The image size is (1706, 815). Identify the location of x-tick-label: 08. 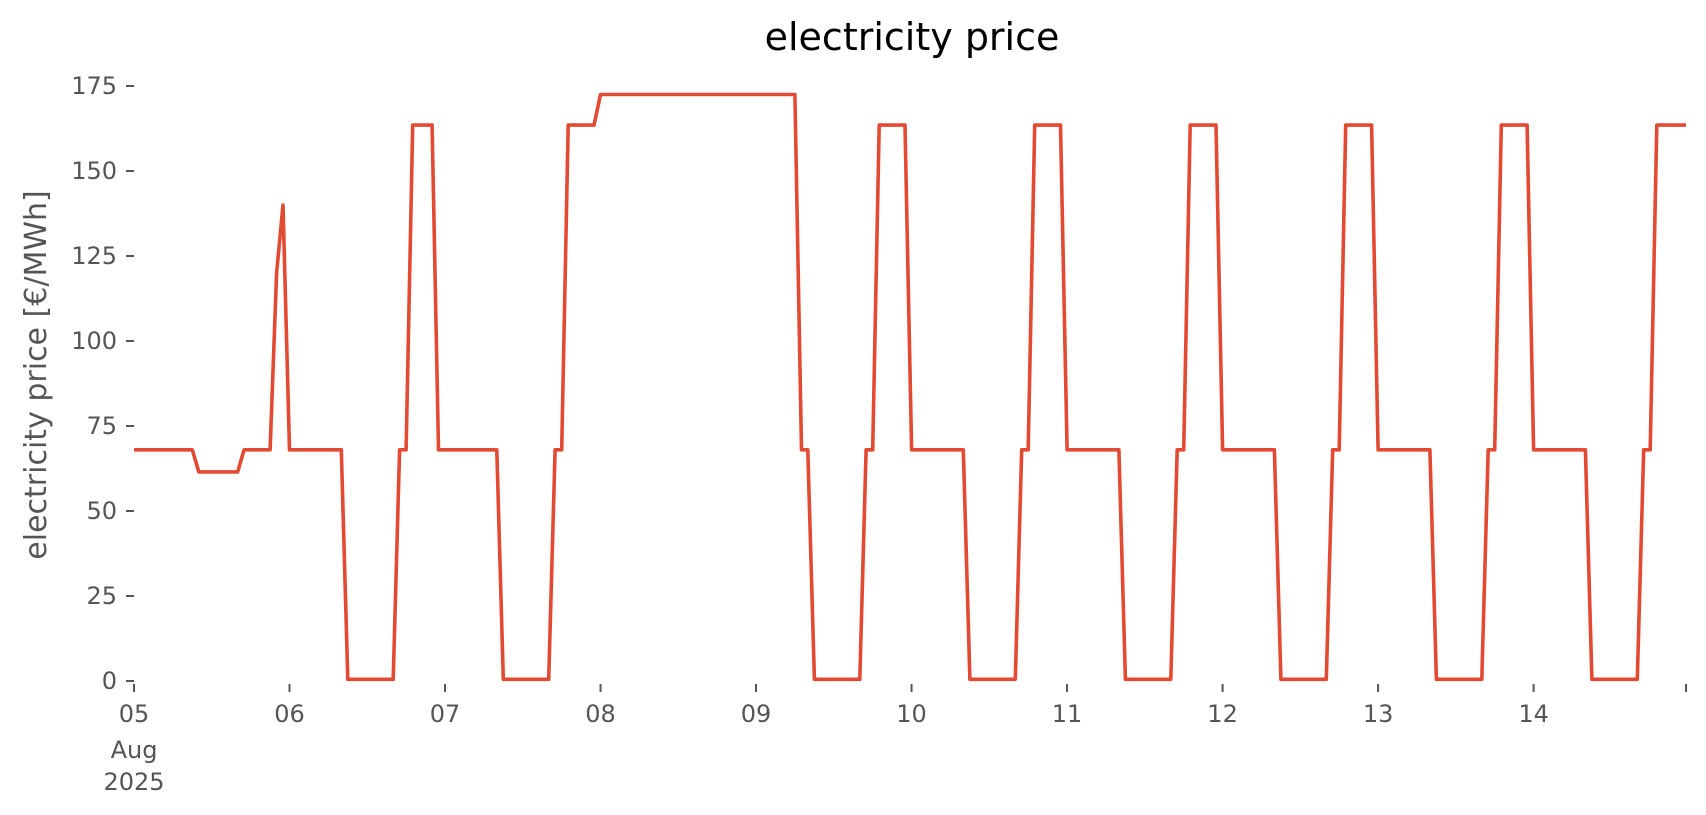
(600, 714).